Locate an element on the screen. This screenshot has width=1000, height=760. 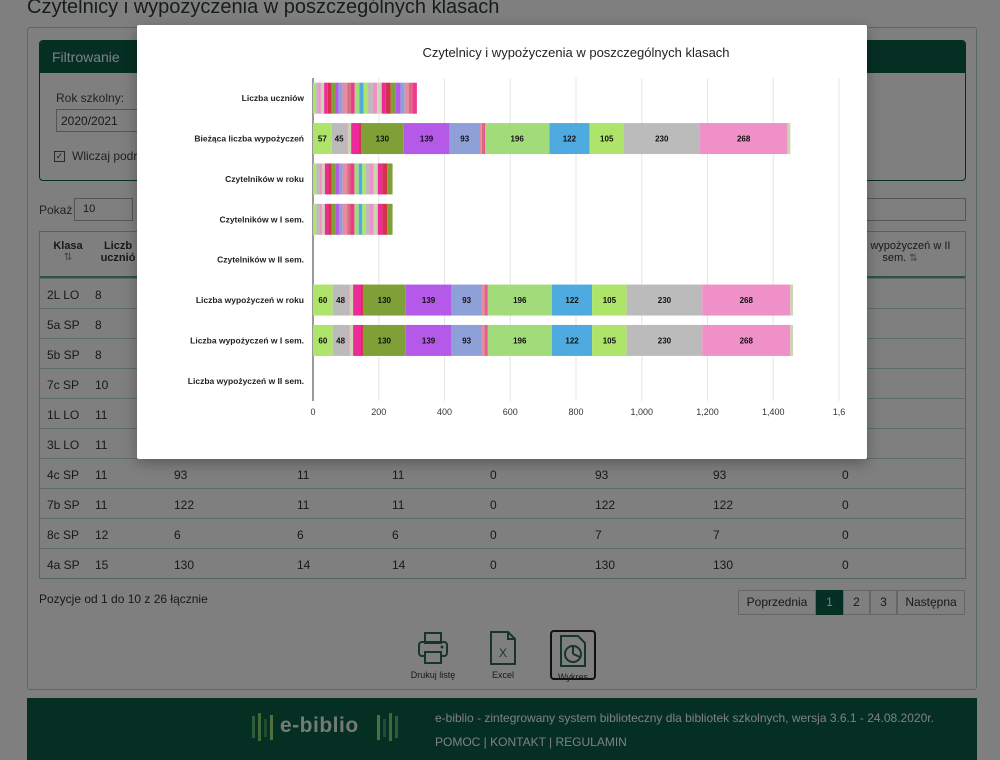
data-label: 105 is located at coordinates (610, 340).